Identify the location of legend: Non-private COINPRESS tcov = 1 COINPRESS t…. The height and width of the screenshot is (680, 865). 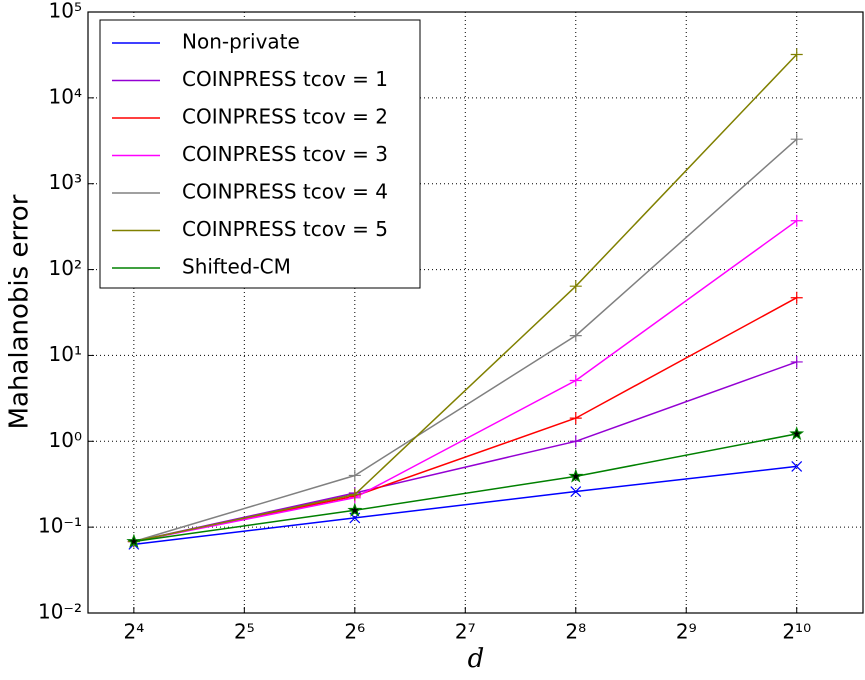
(260, 154).